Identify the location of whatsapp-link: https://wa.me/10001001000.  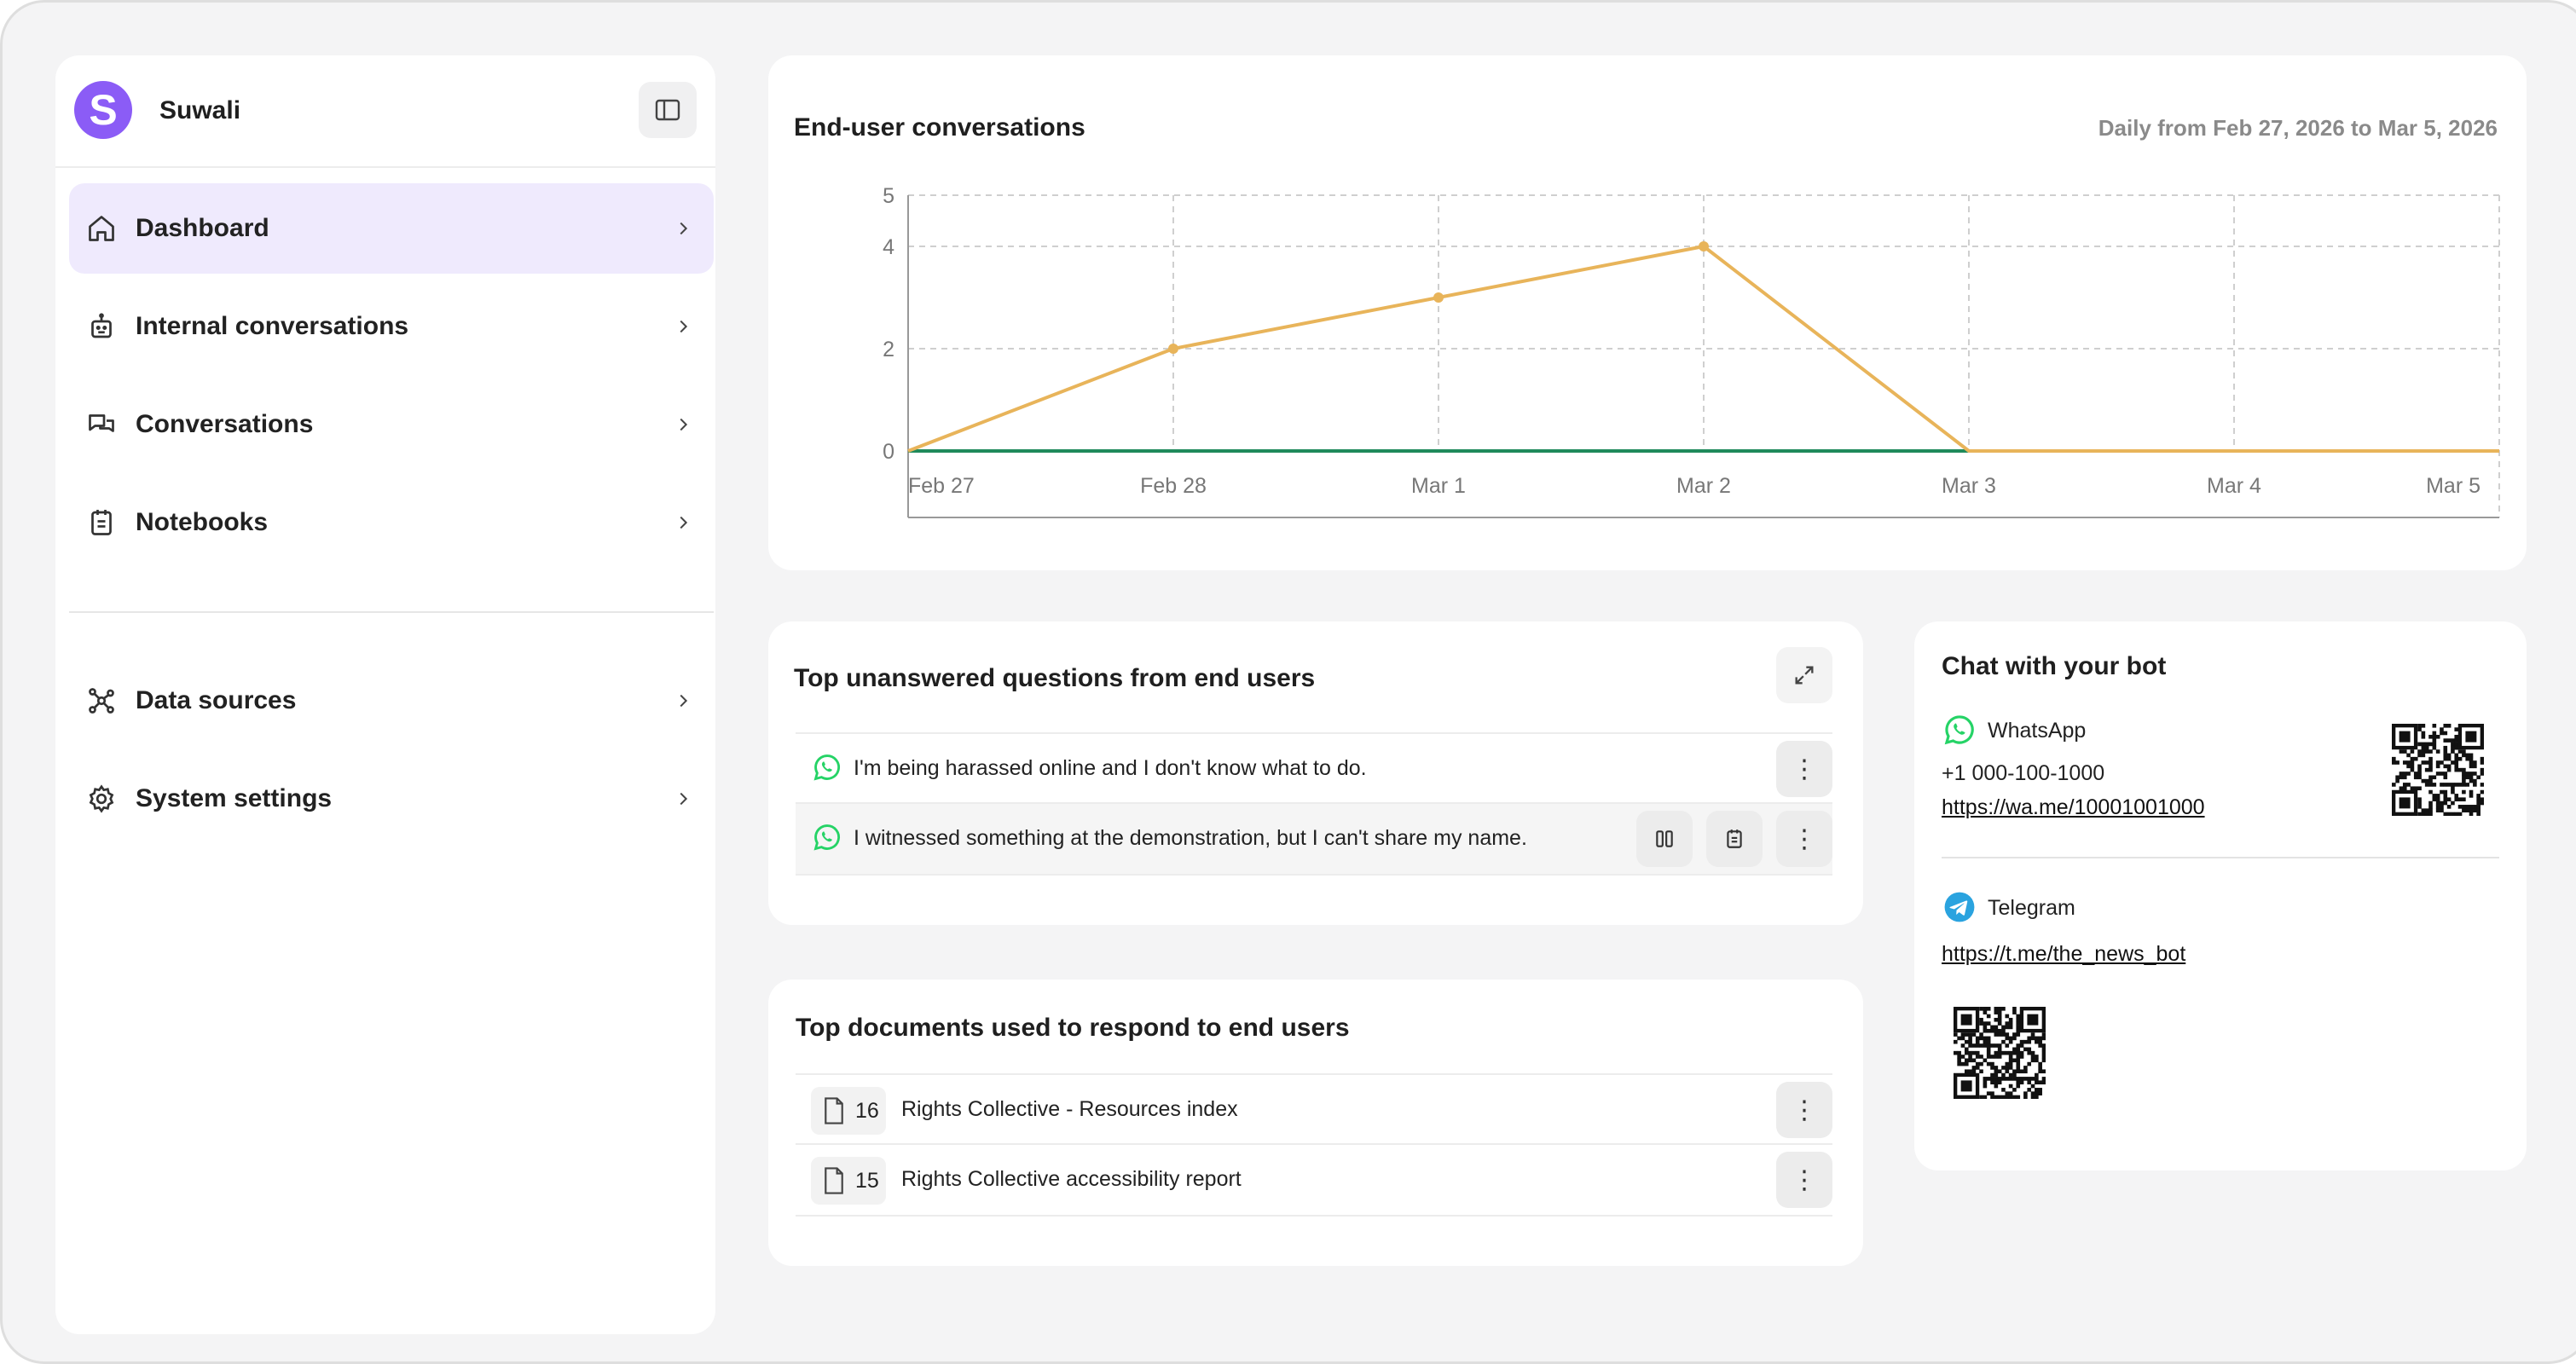
(2074, 807).